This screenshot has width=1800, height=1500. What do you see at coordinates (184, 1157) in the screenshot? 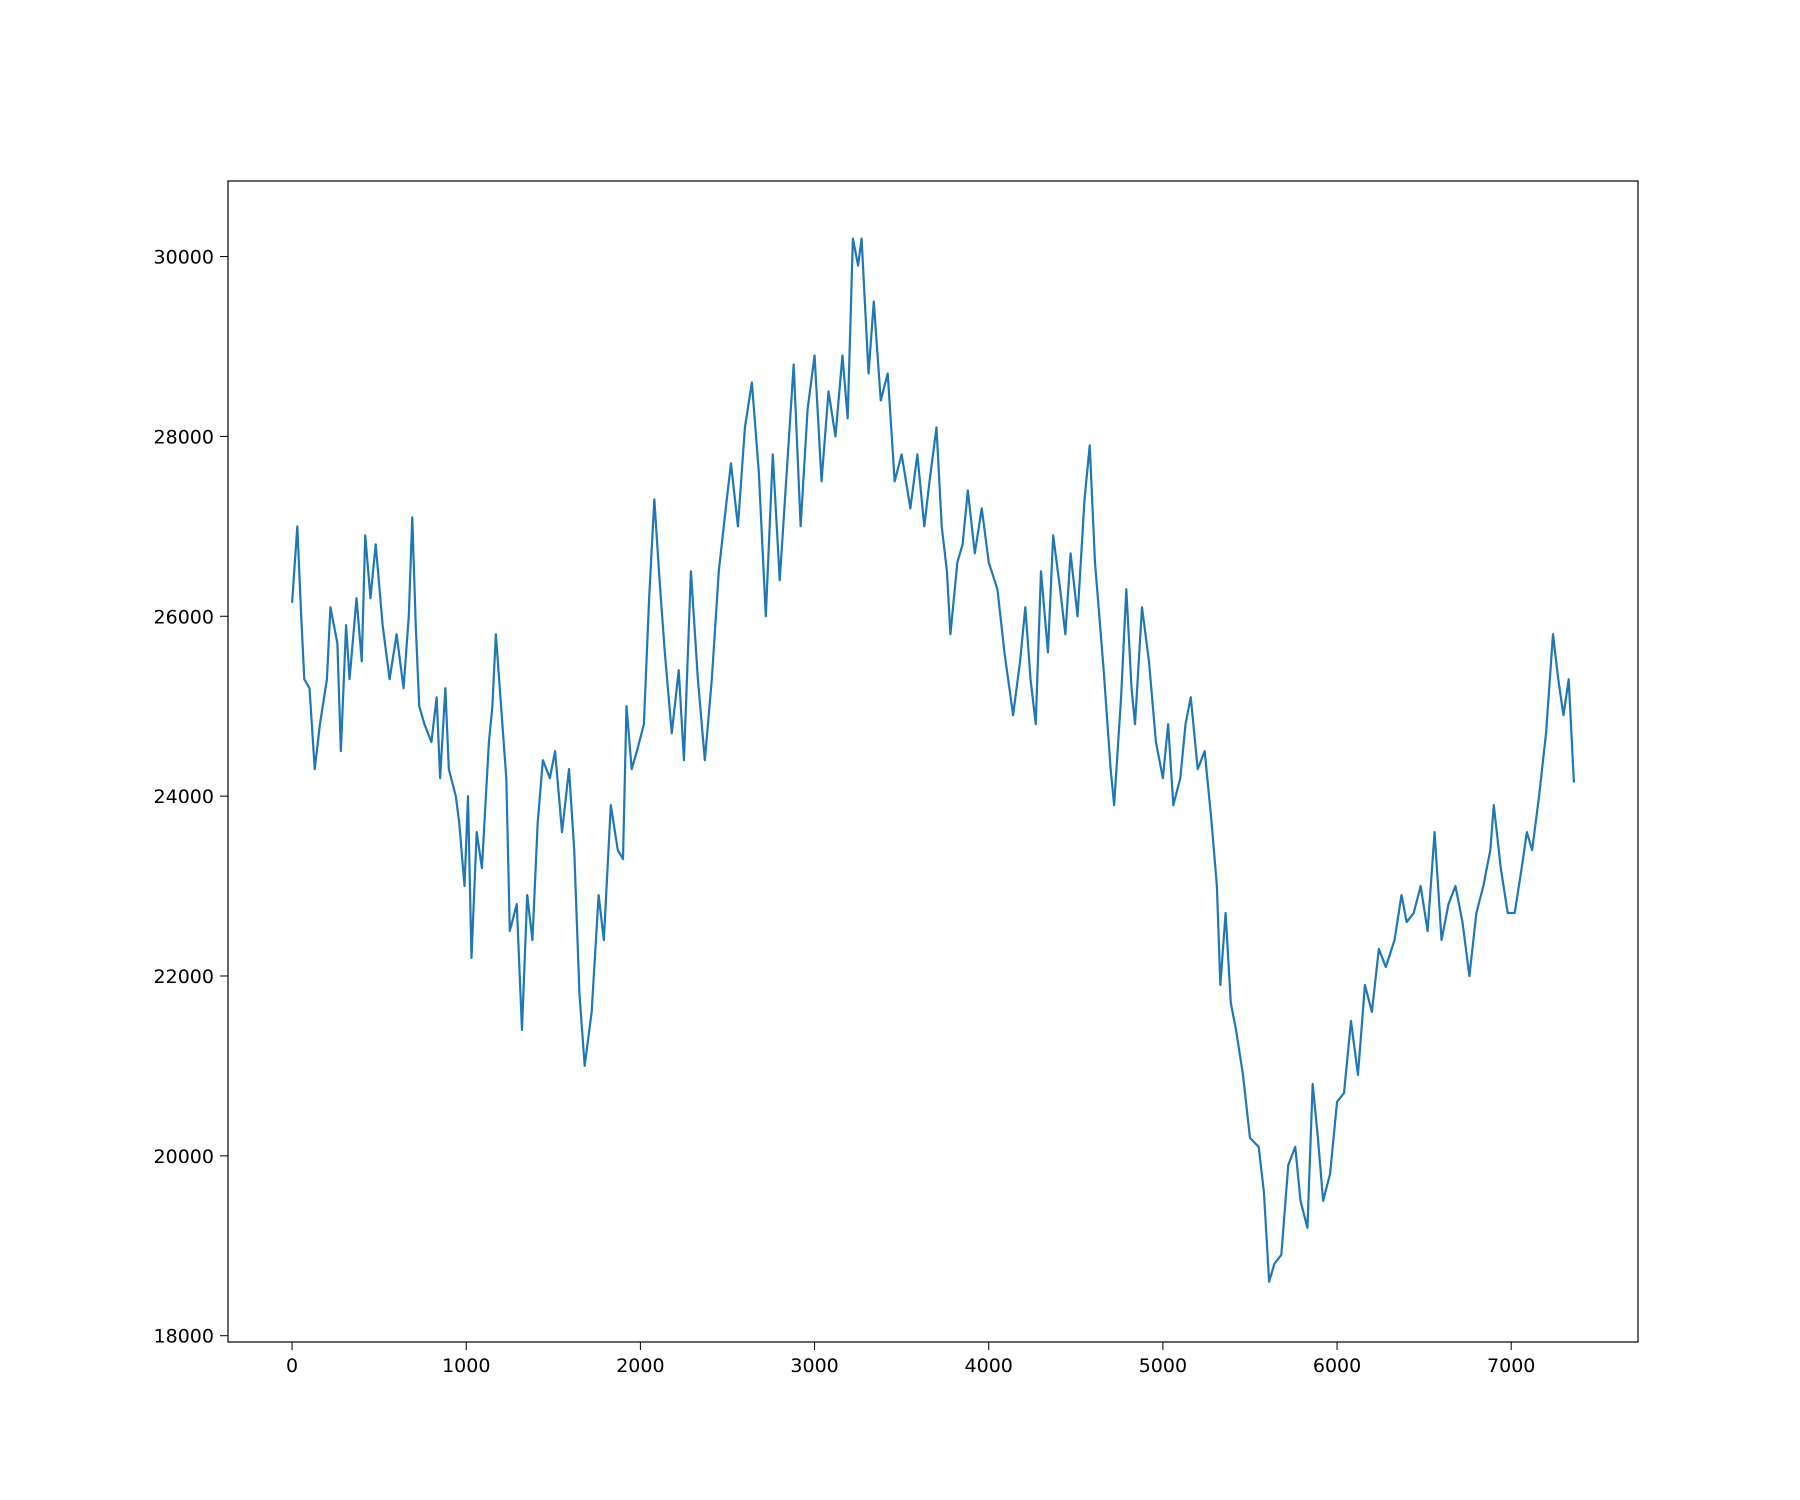
I see `y-tick-label: 20000` at bounding box center [184, 1157].